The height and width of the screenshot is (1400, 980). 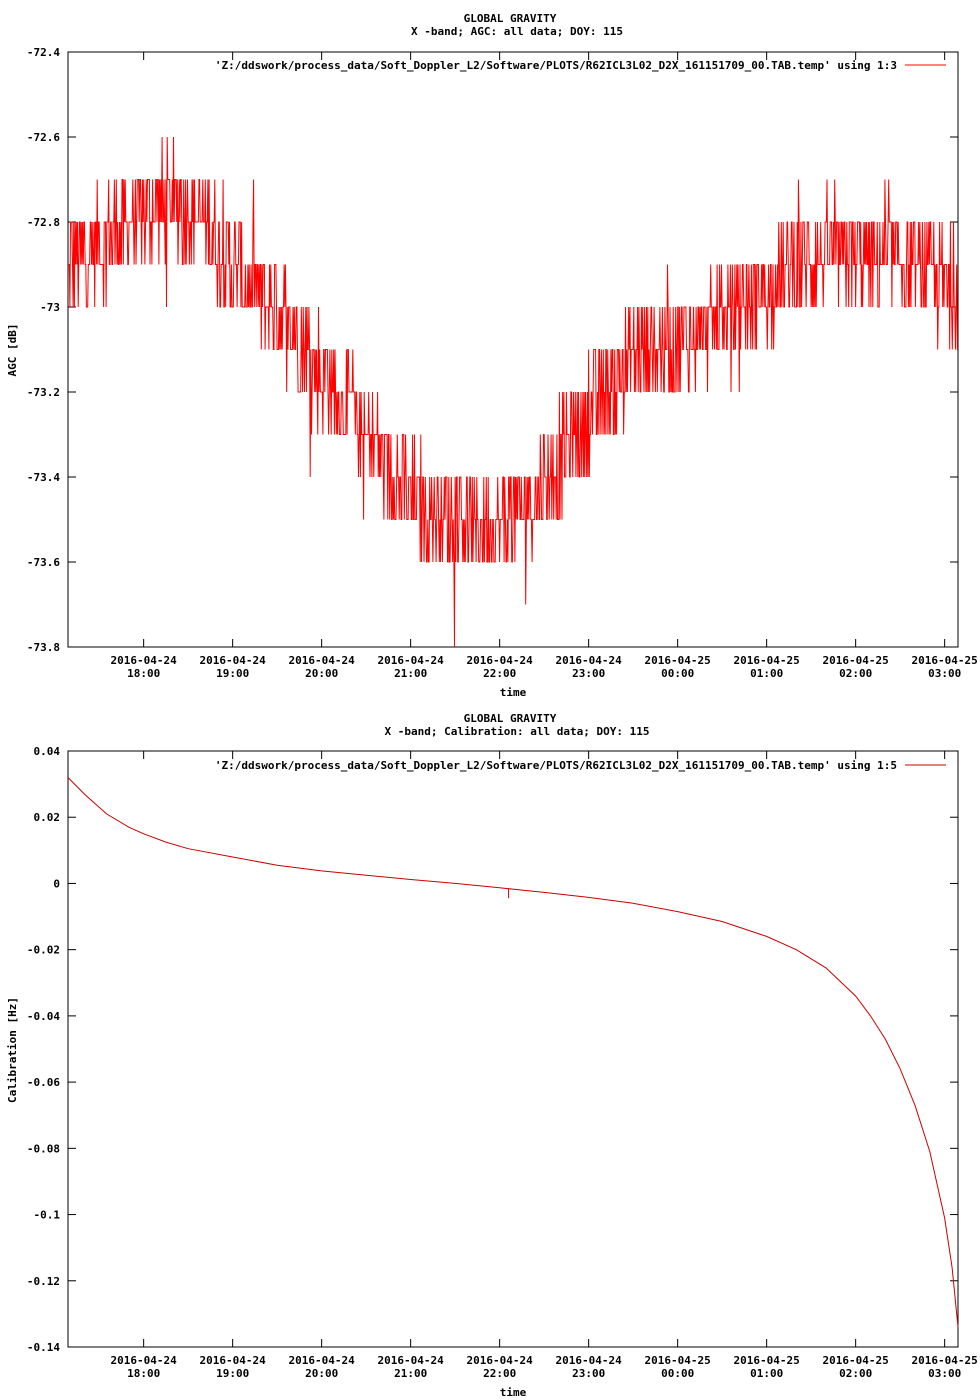 I want to click on chart-subtitle: X -band; AGC: all data; DOY: 115, so click(x=517, y=31).